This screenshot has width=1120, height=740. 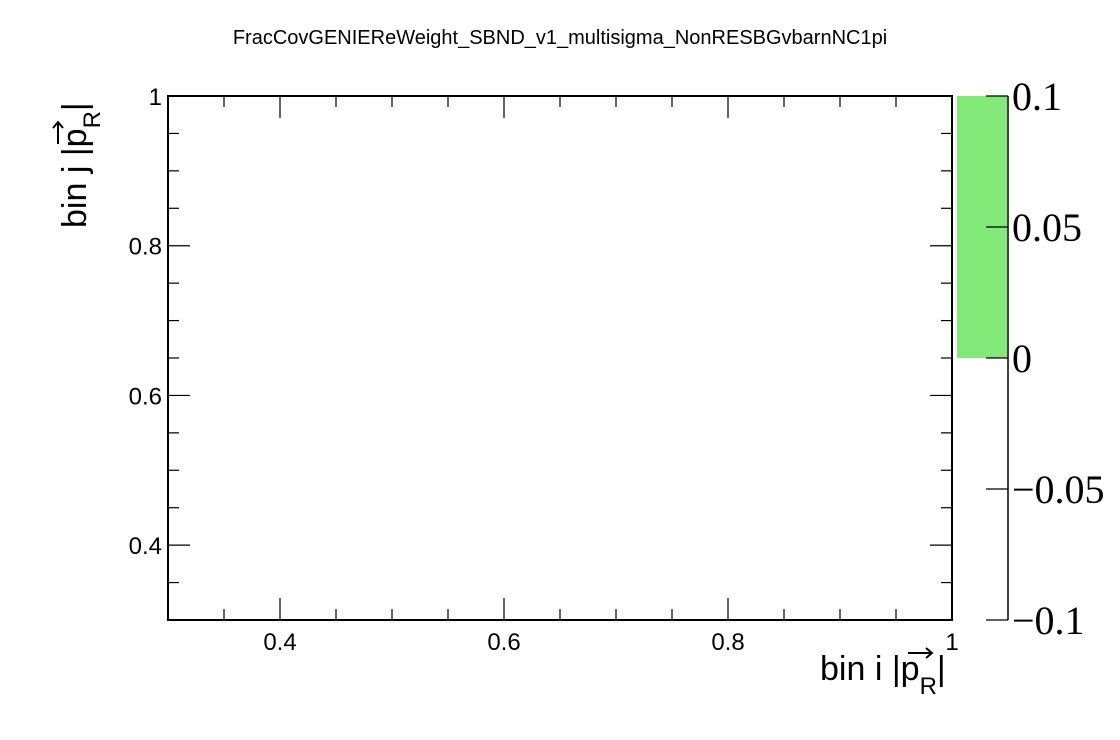 I want to click on svg-text: bin j |pR|, so click(x=81, y=165).